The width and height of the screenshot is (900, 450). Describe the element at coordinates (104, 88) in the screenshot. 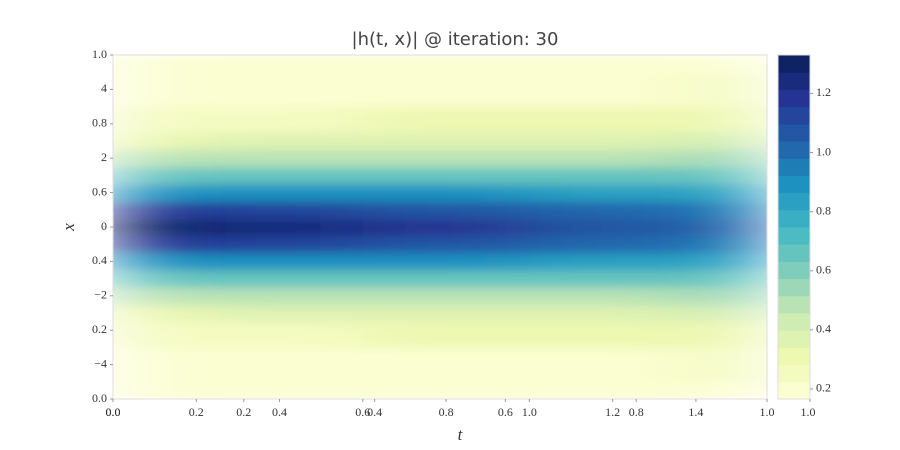

I see `y-tick-label: 4` at that location.